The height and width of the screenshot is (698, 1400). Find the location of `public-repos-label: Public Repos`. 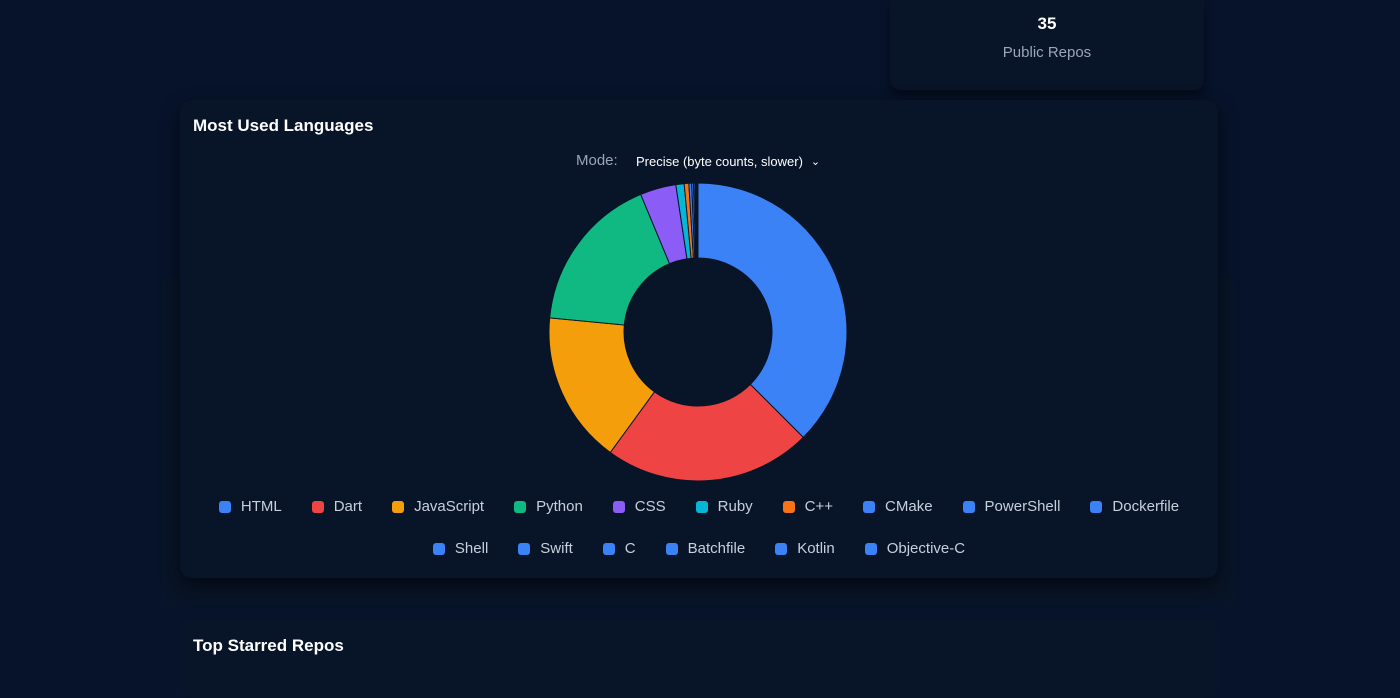

public-repos-label: Public Repos is located at coordinates (1047, 52).